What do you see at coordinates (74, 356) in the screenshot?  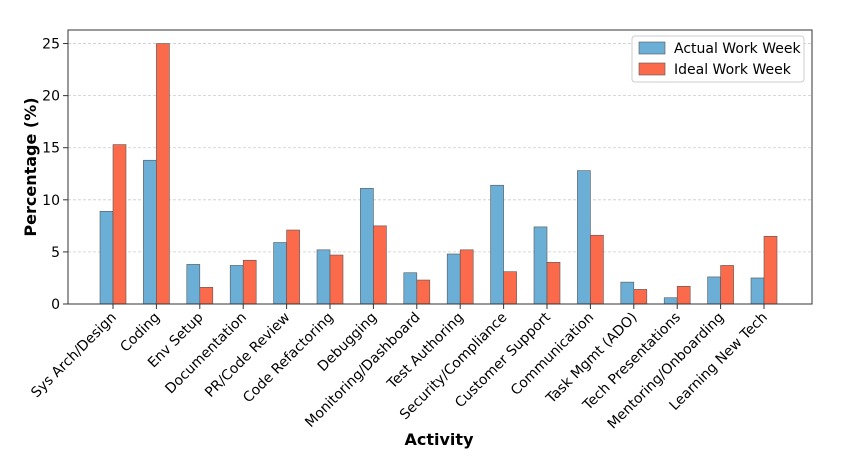 I see `x-tick-label: Sys Arch/Design` at bounding box center [74, 356].